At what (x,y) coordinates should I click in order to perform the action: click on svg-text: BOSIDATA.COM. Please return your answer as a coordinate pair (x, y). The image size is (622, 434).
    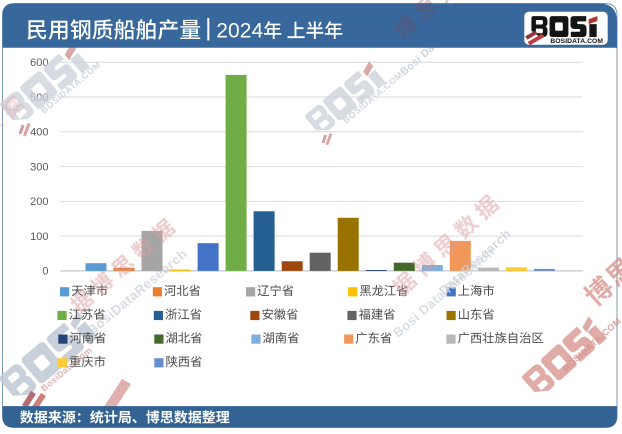
    Looking at the image, I should click on (576, 41).